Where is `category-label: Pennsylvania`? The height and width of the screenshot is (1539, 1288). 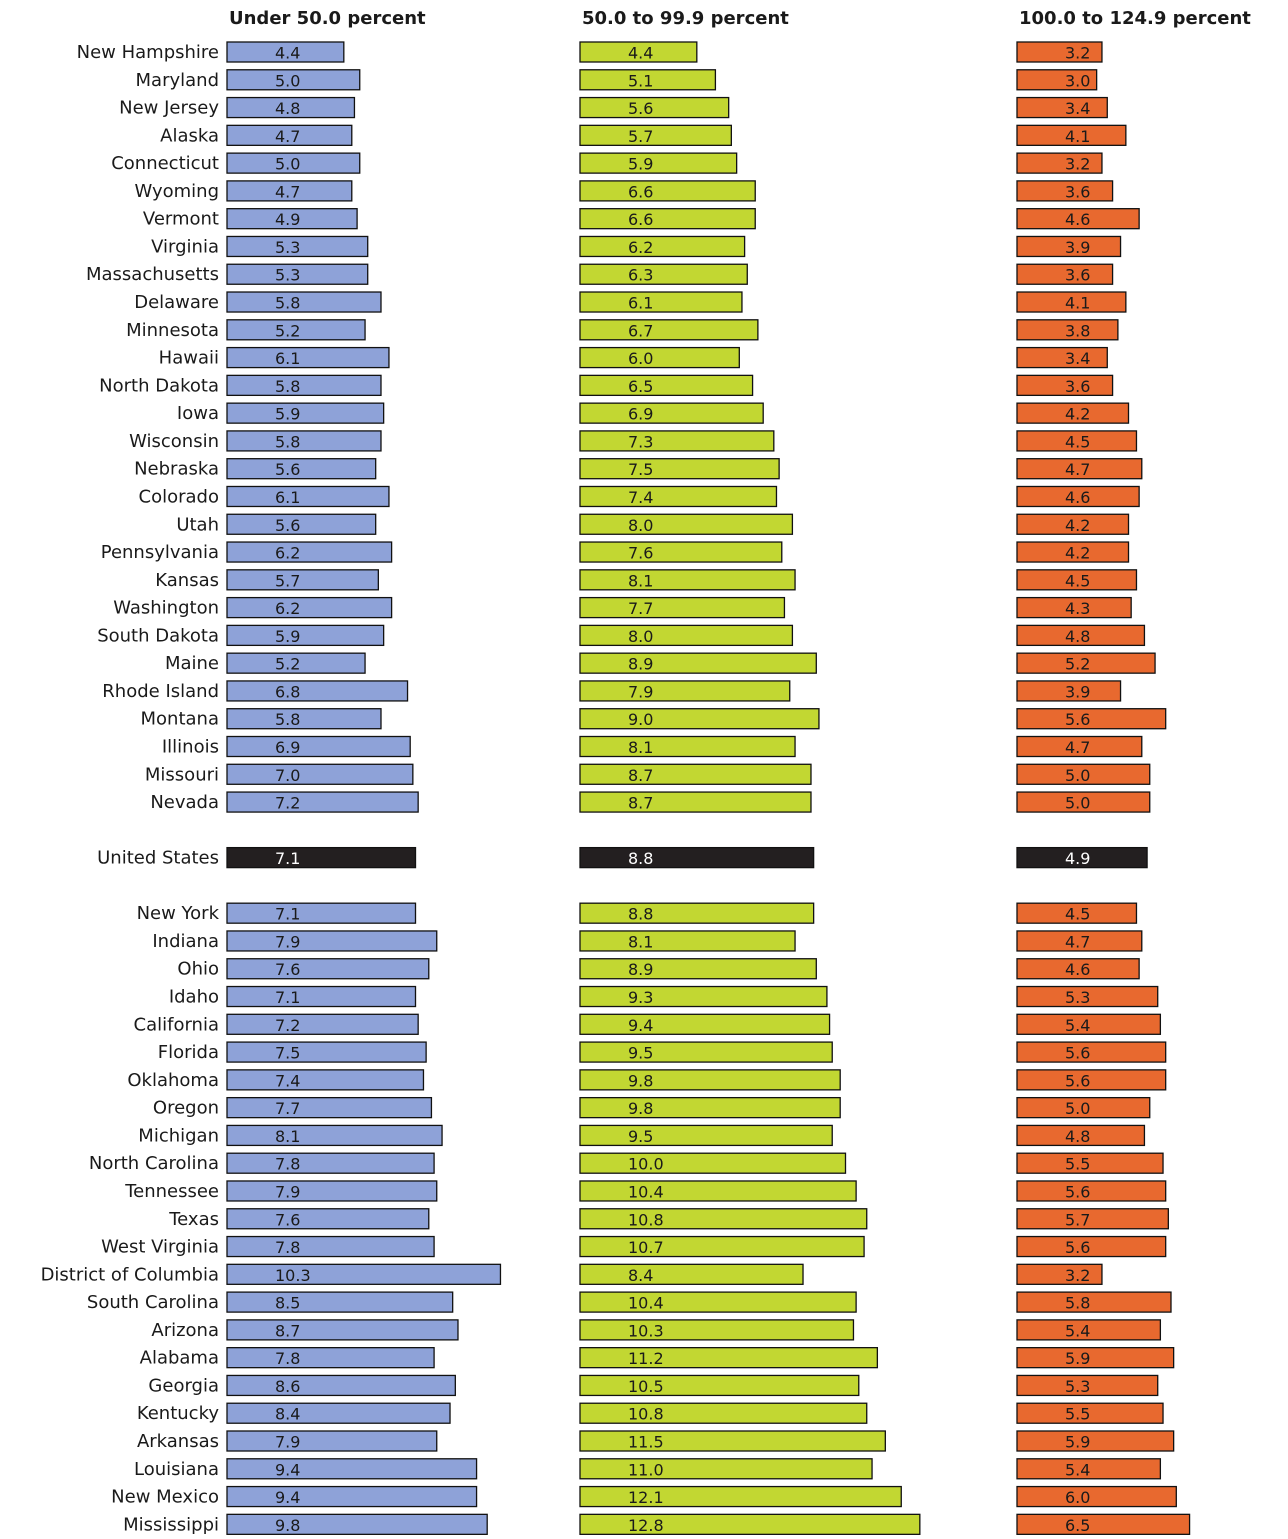
category-label: Pennsylvania is located at coordinates (160, 552).